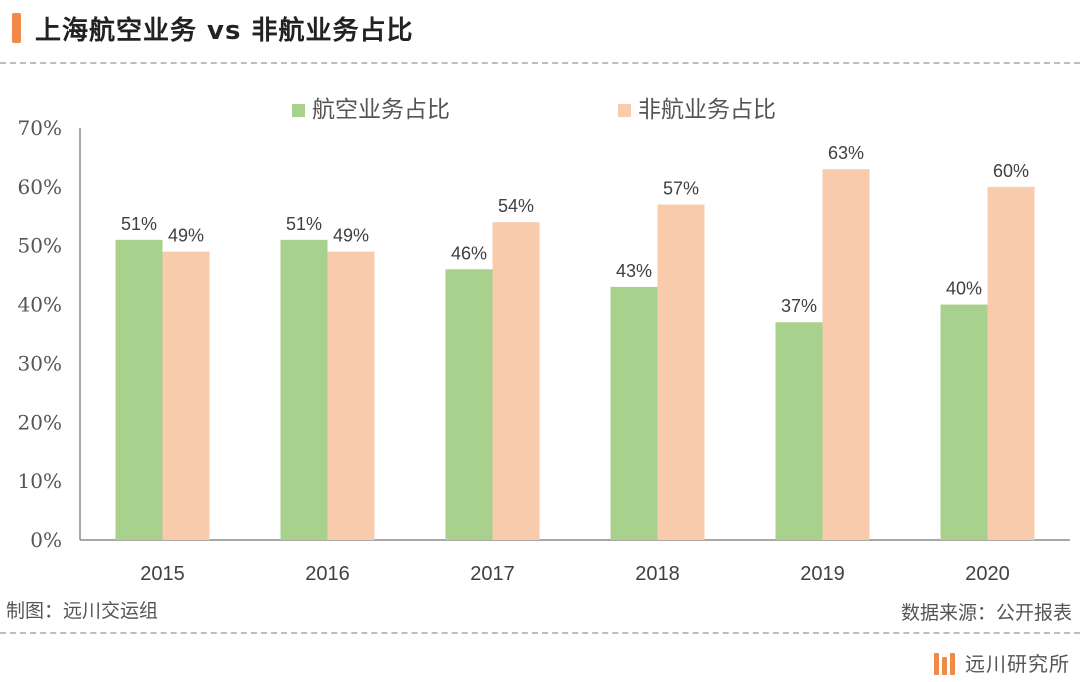 The width and height of the screenshot is (1080, 682). Describe the element at coordinates (40, 481) in the screenshot. I see `y-tick-label: 10%` at that location.